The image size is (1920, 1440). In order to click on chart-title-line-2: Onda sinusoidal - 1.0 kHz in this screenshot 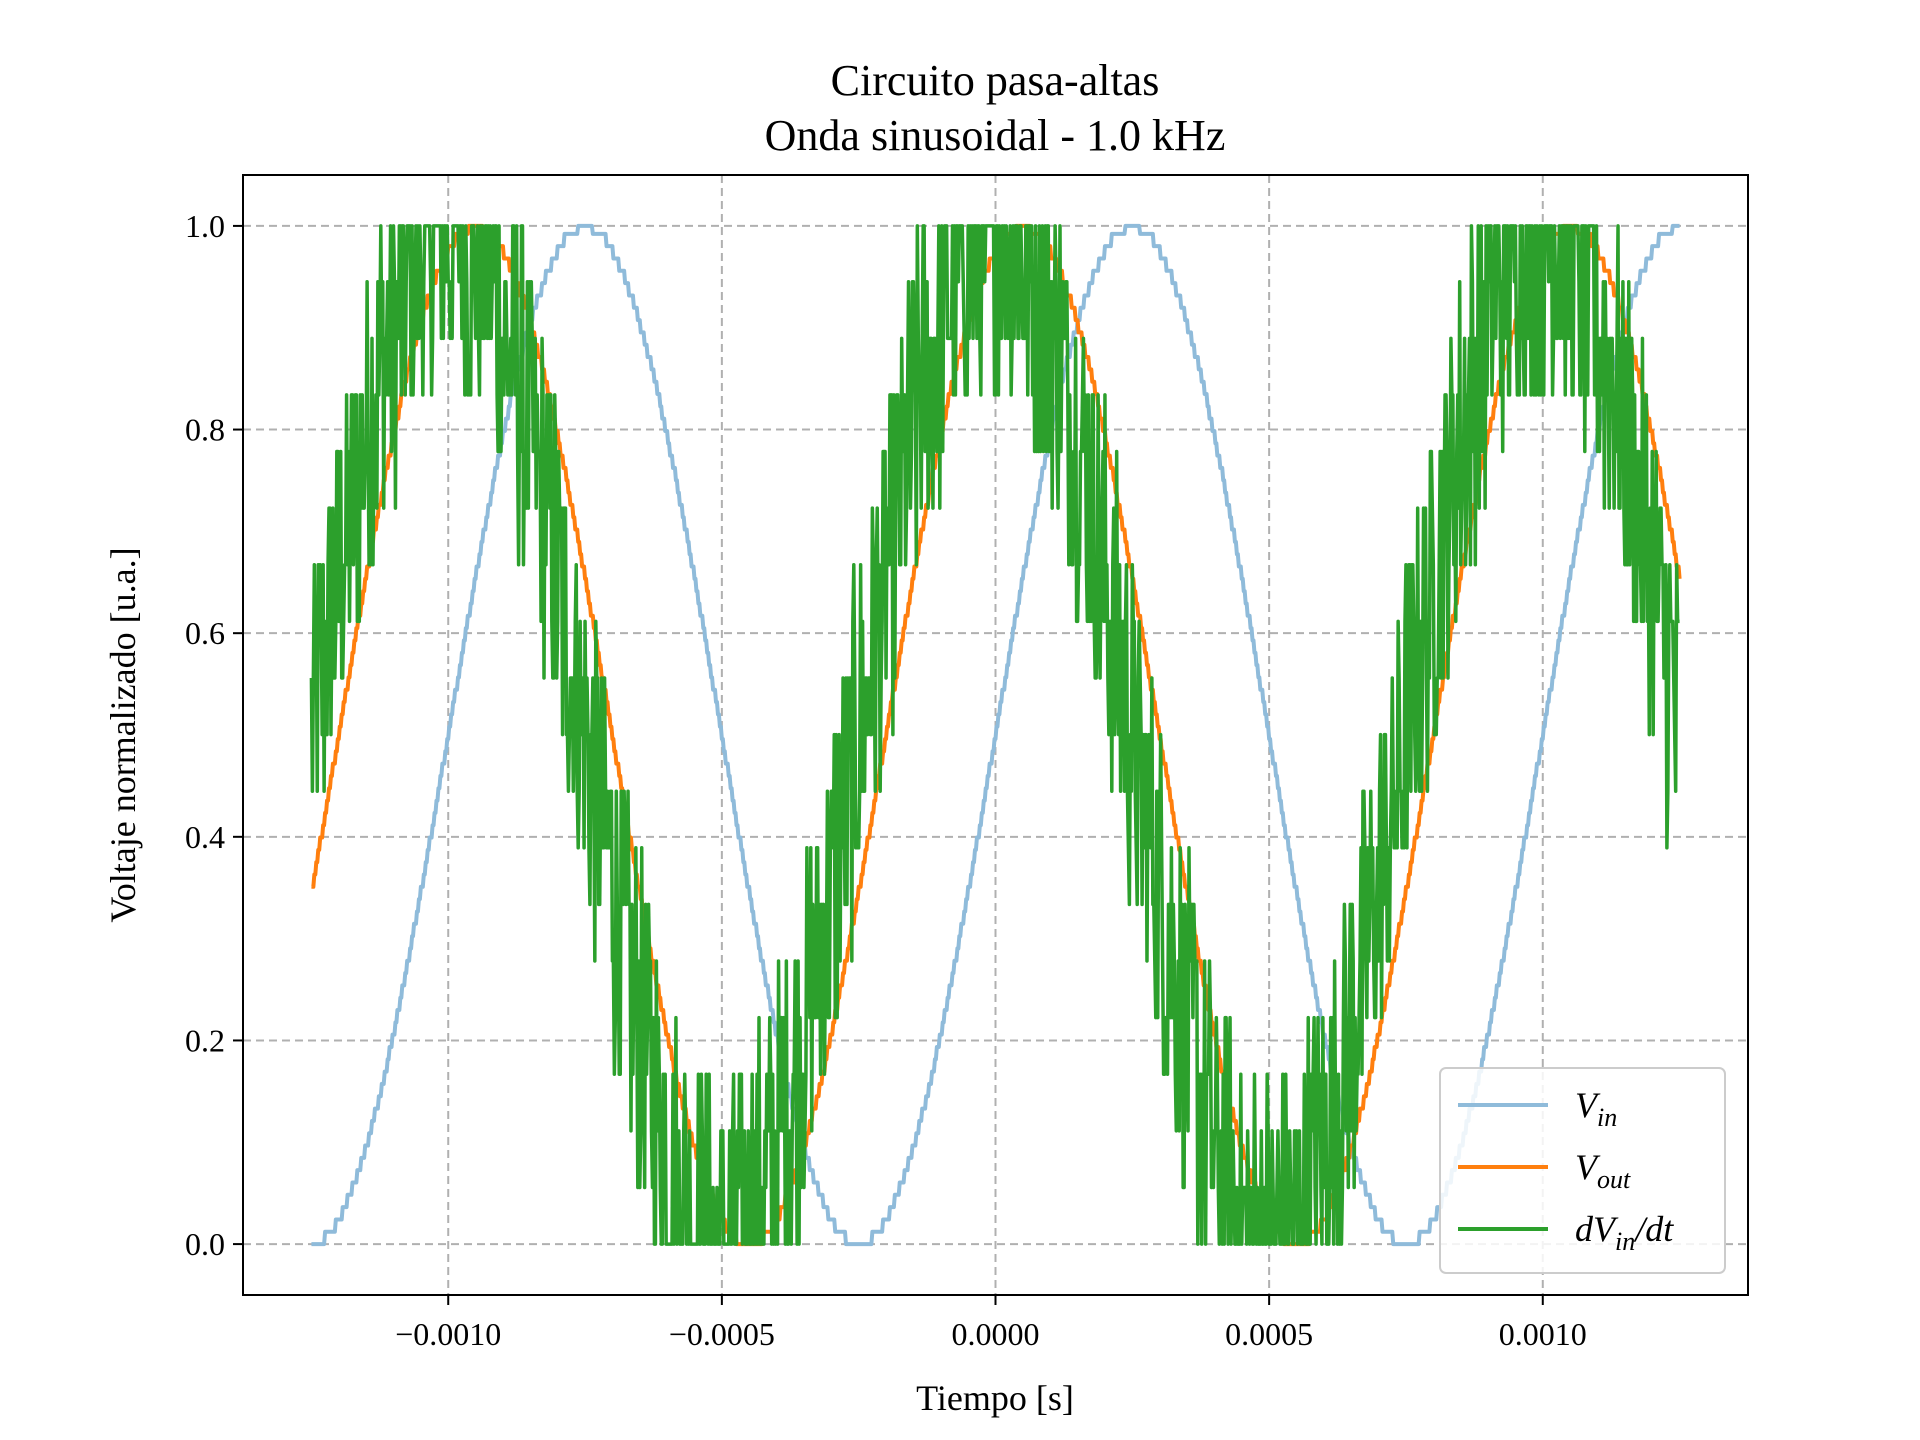, I will do `click(995, 135)`.